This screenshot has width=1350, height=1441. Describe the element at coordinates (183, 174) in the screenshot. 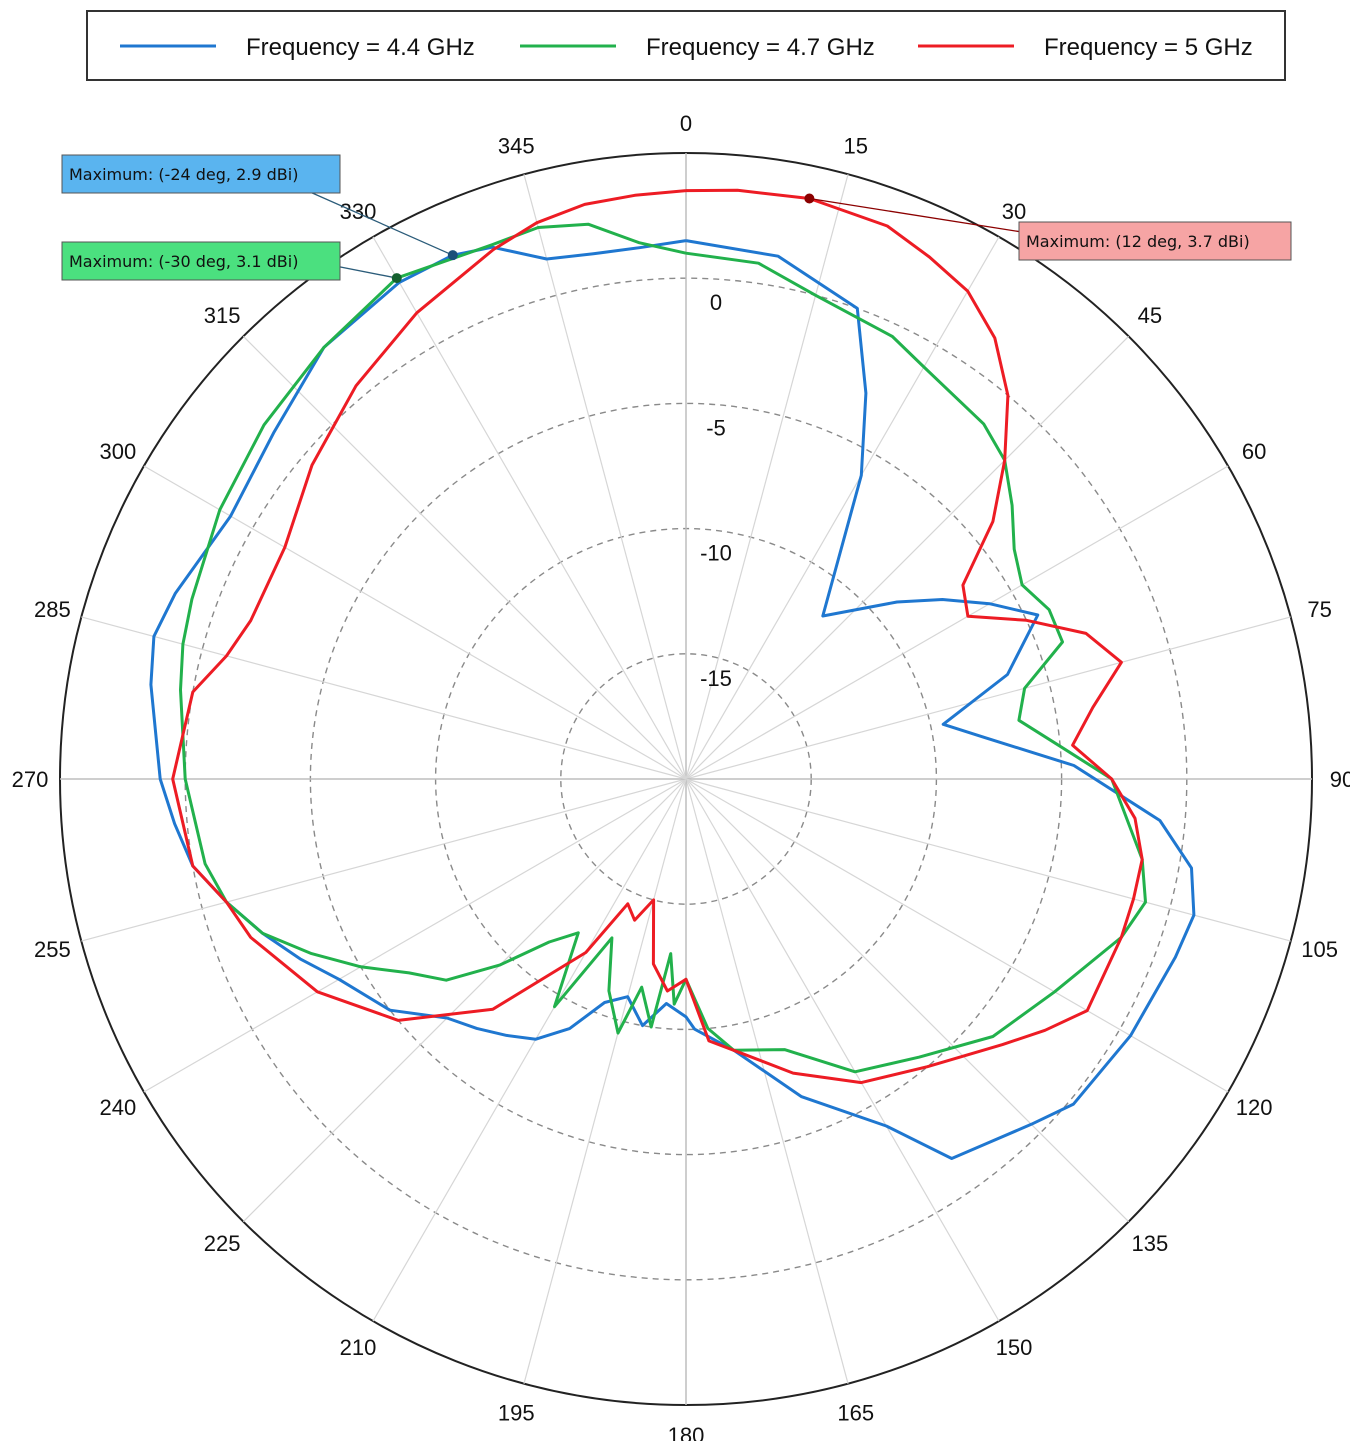

I see `annotation-text: Maximum: (-24 deg, 2.9 dBi)` at that location.